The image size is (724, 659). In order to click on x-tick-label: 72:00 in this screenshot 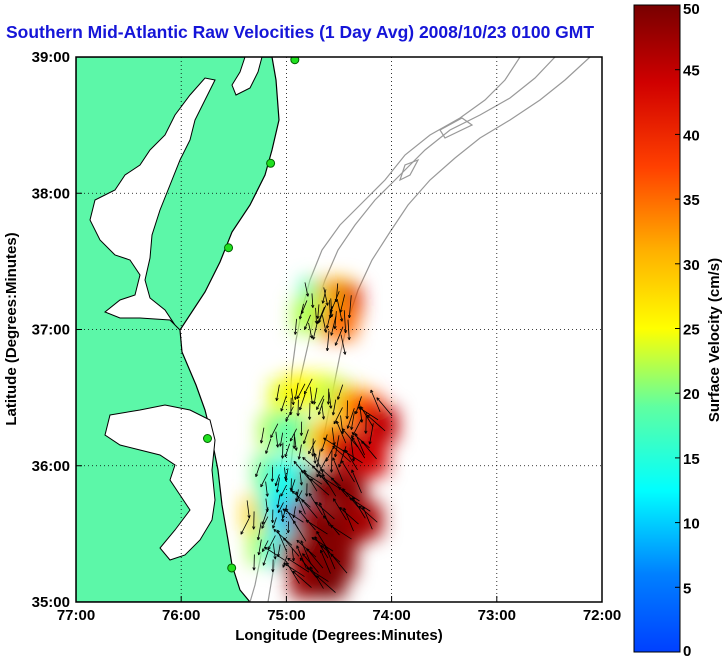, I will do `click(602, 615)`.